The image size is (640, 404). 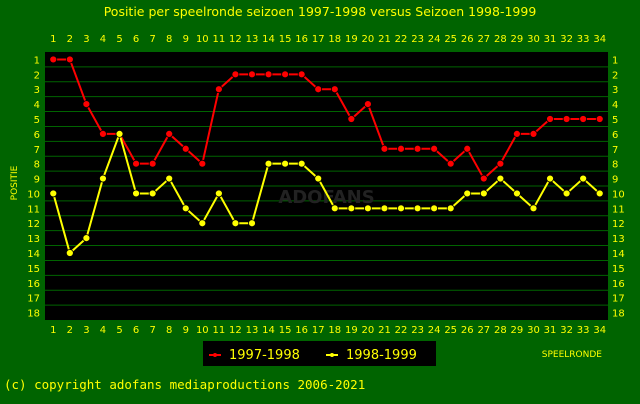 I want to click on x-tick-label-bottom: 7, so click(x=152, y=330).